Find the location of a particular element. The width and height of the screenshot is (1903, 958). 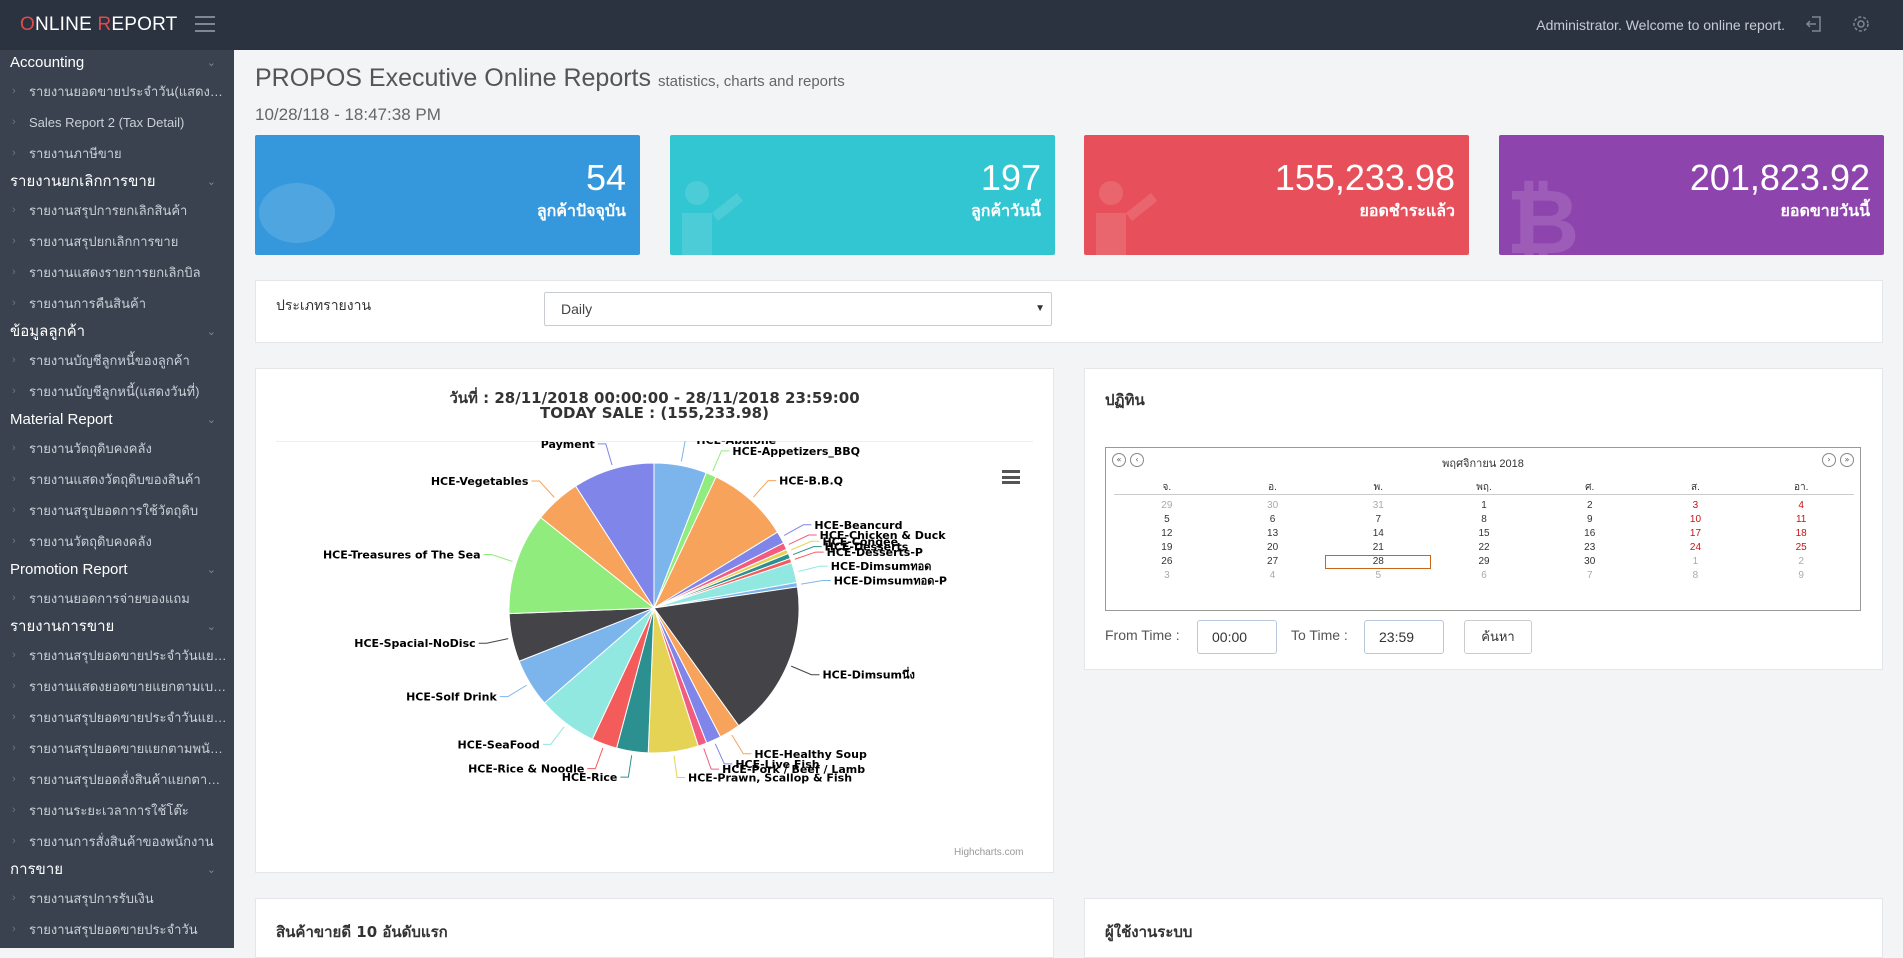

sidebar-item: › รายงานบัญชีลูกหนี้ของลูกค้า is located at coordinates (114, 360).